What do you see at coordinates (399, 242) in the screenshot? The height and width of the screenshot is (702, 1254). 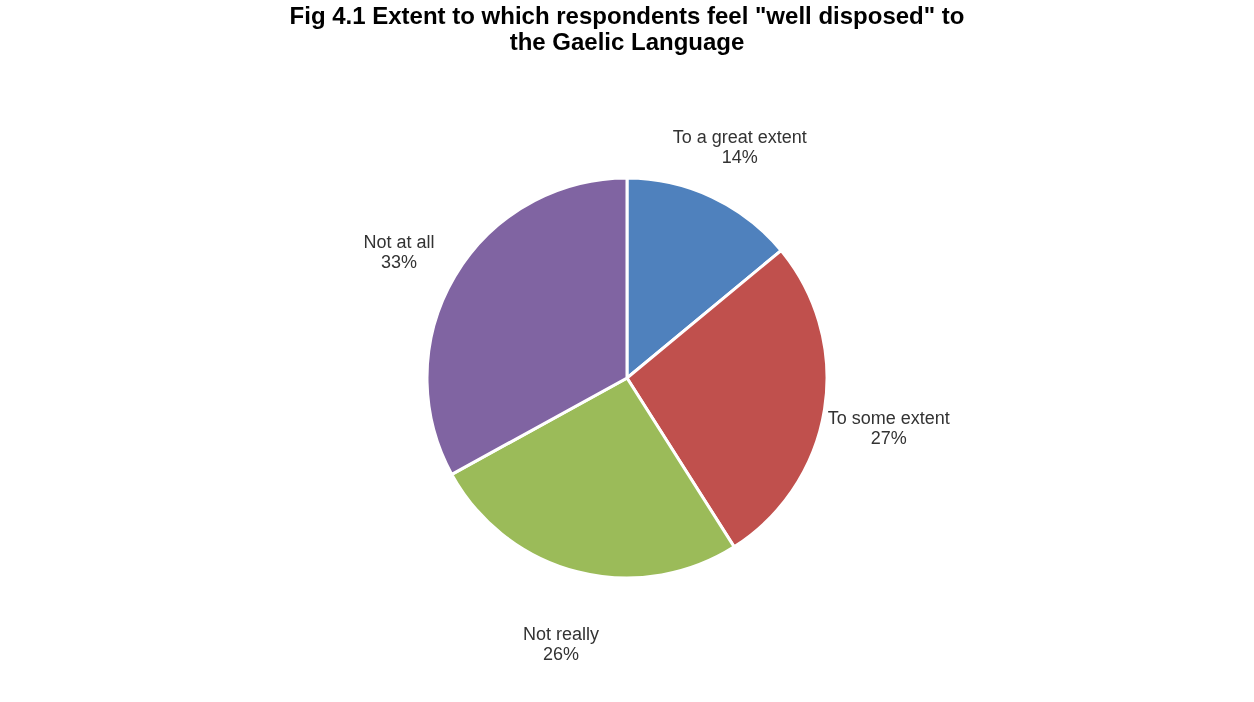 I see `slice-label: Not at all` at bounding box center [399, 242].